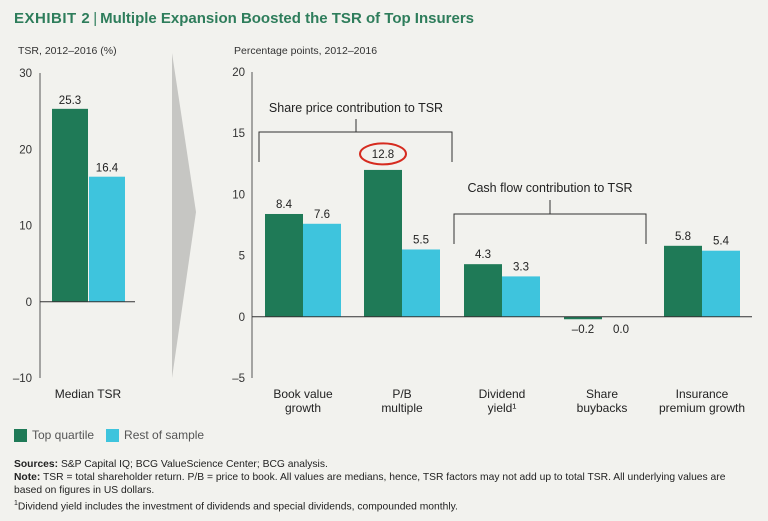  I want to click on share-price-bracket-label: Share price contribution to TSR, so click(356, 108).